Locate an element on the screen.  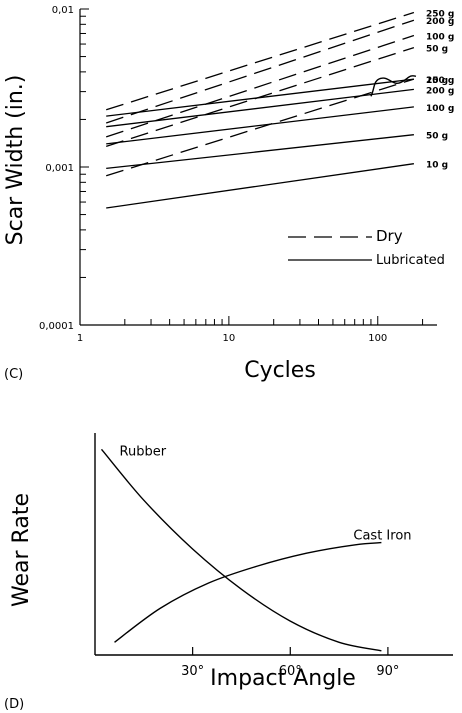
x-tick-label: 10 is located at coordinates (229, 338).